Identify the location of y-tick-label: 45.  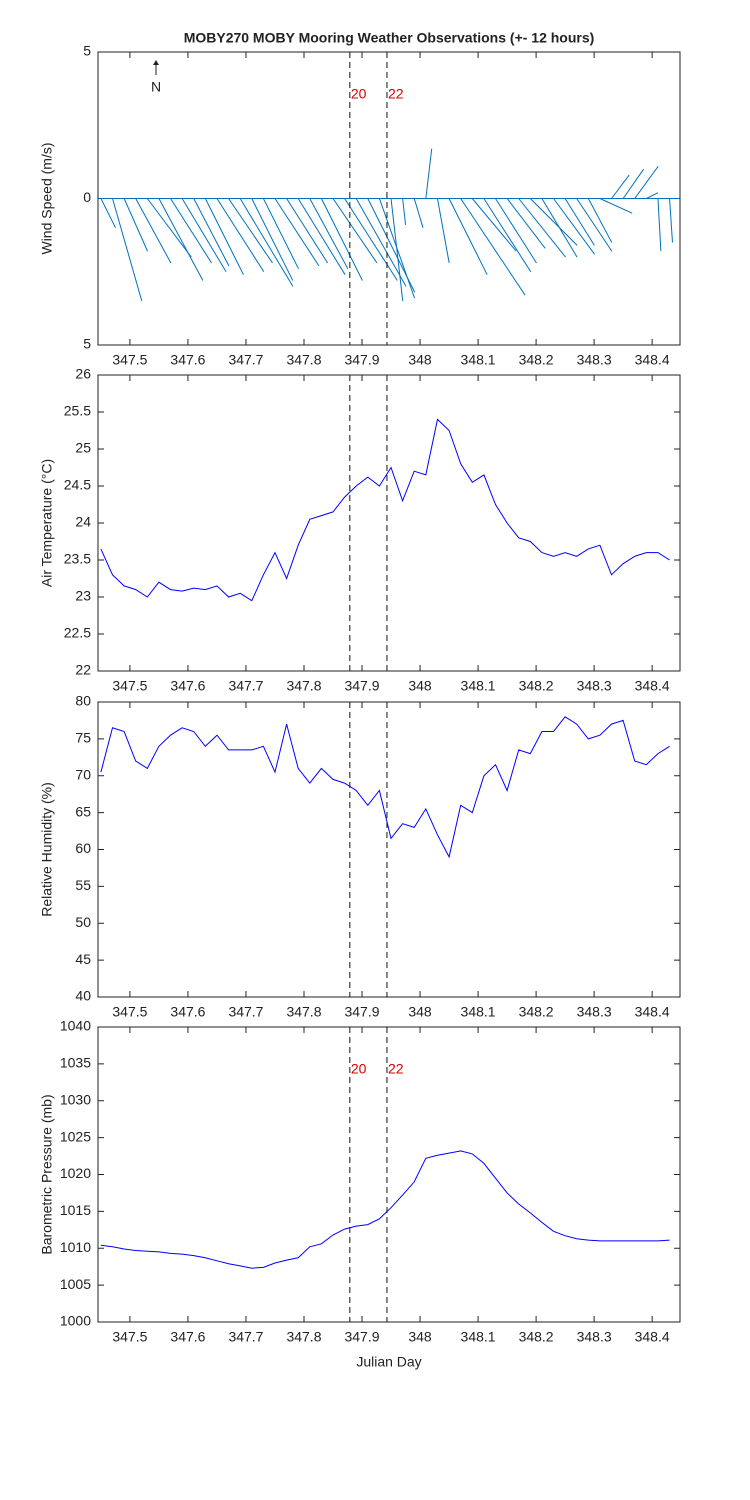
(83, 959).